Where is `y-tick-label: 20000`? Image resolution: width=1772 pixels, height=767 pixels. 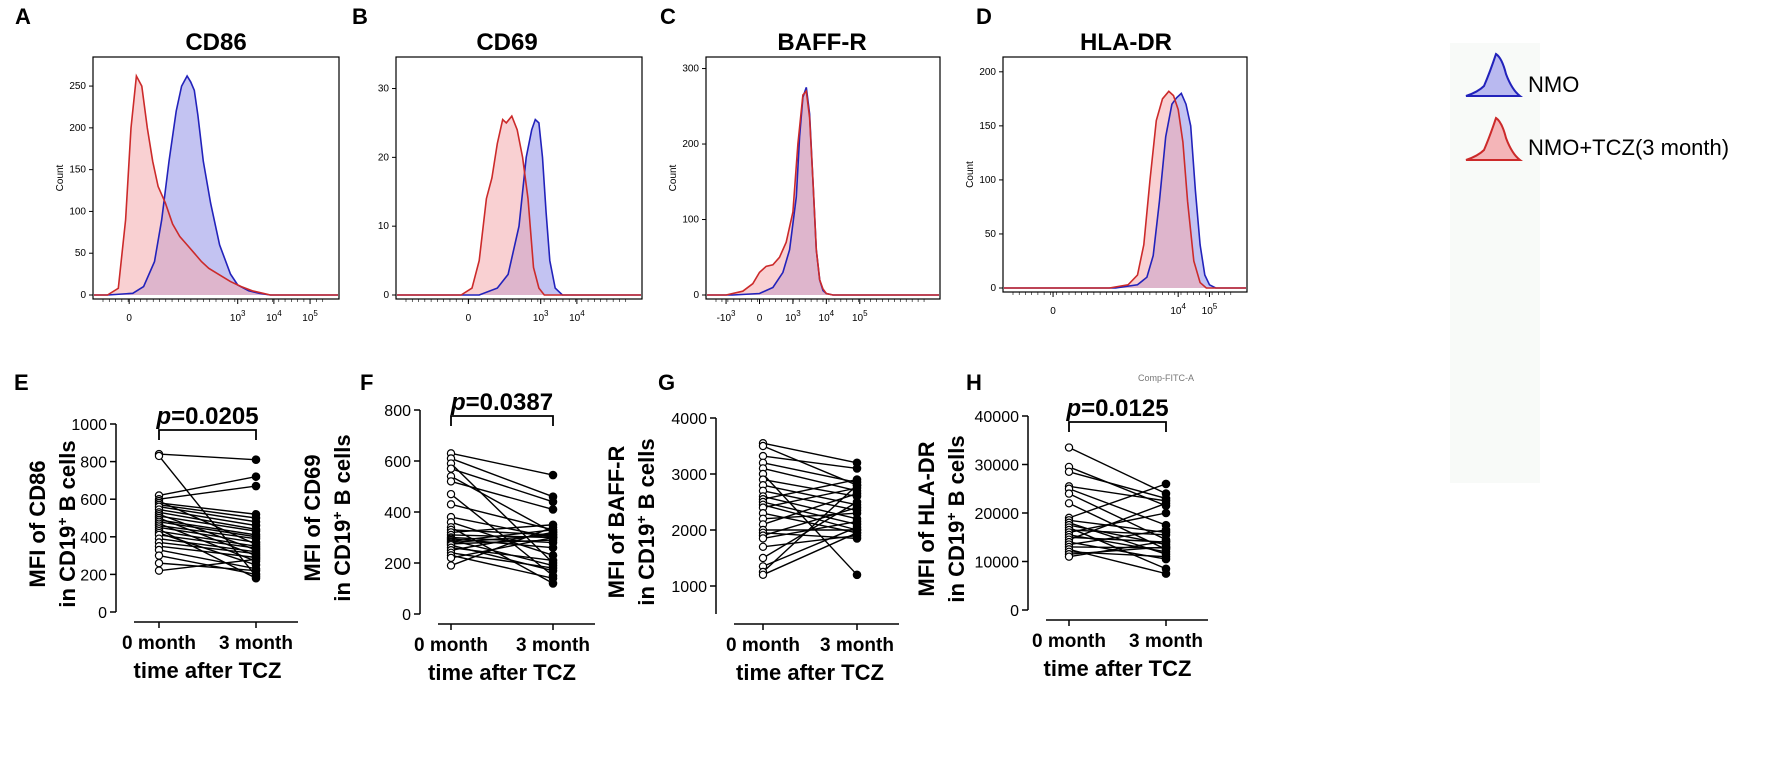
y-tick-label: 20000 is located at coordinates (997, 514).